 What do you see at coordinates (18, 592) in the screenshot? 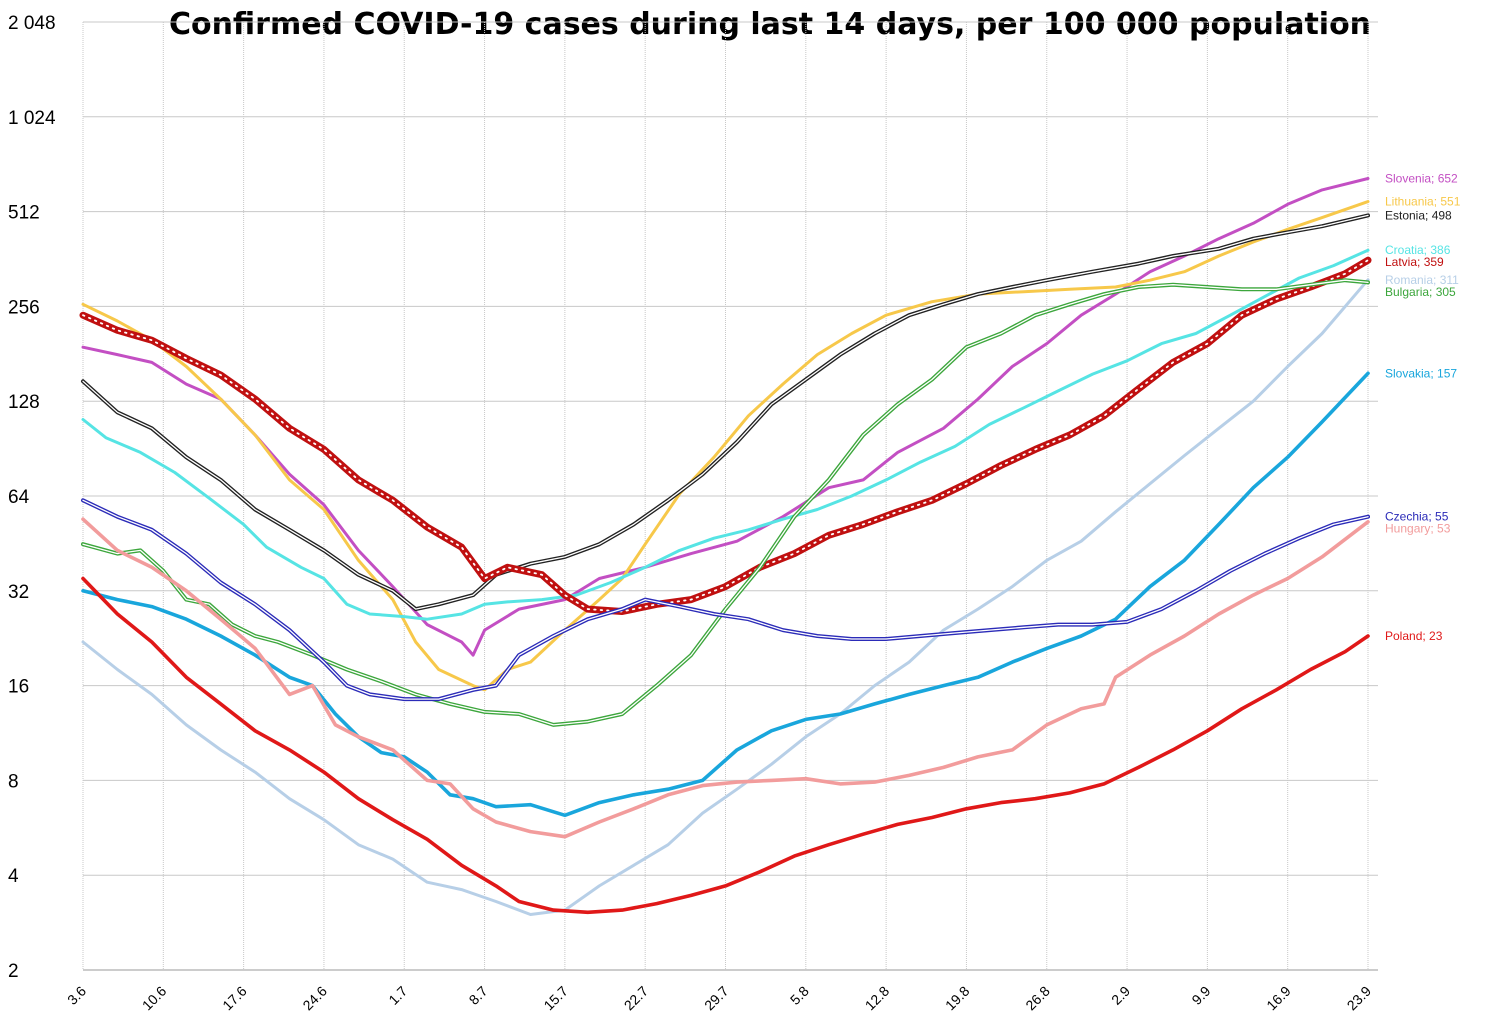
I see `y-tick-label: 32` at bounding box center [18, 592].